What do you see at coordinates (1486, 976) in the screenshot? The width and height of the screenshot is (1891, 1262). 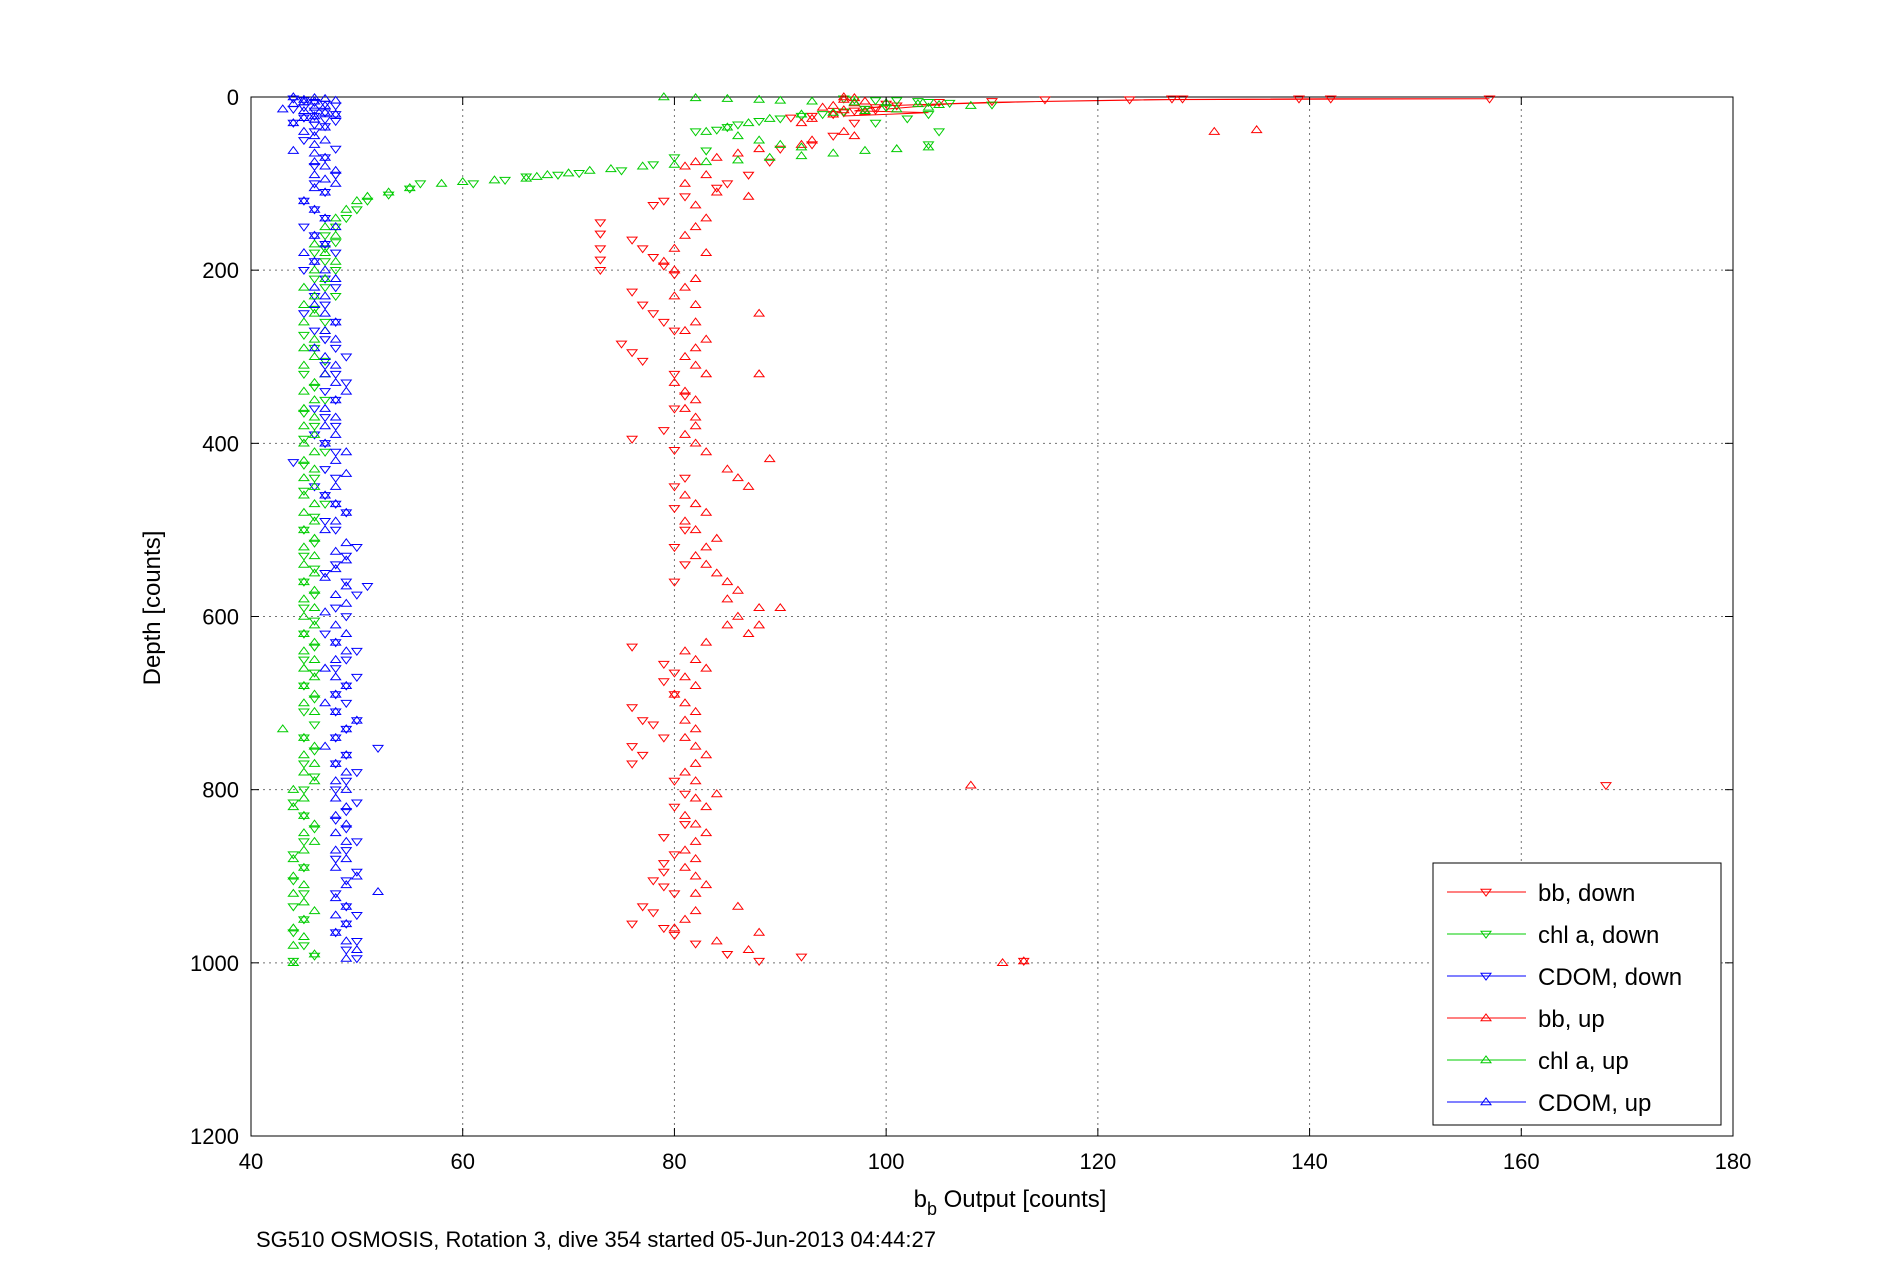 I see `legend-marker` at bounding box center [1486, 976].